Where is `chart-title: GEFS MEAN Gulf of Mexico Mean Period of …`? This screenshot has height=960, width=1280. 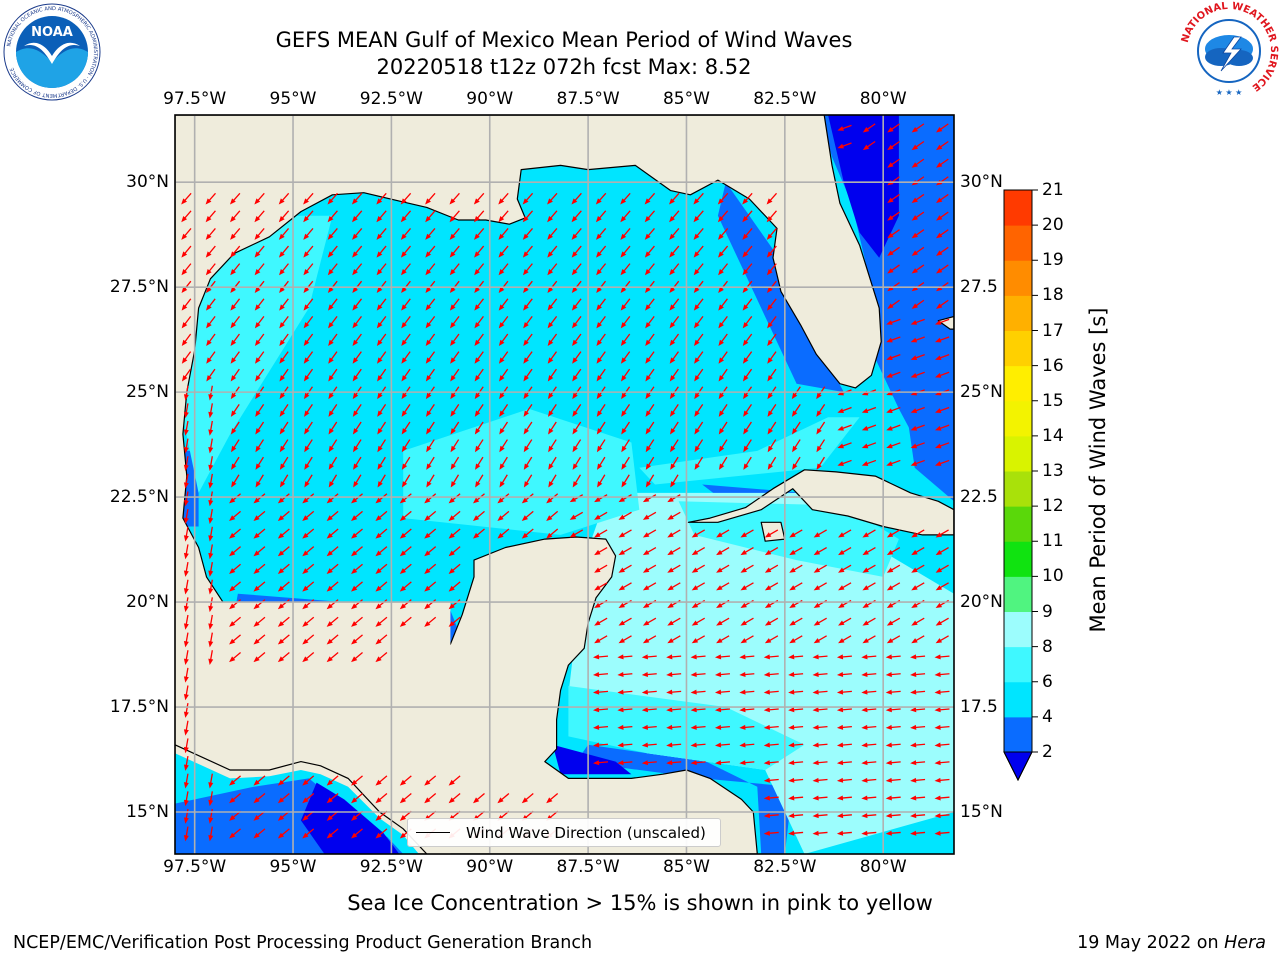 chart-title: GEFS MEAN Gulf of Mexico Mean Period of … is located at coordinates (564, 40).